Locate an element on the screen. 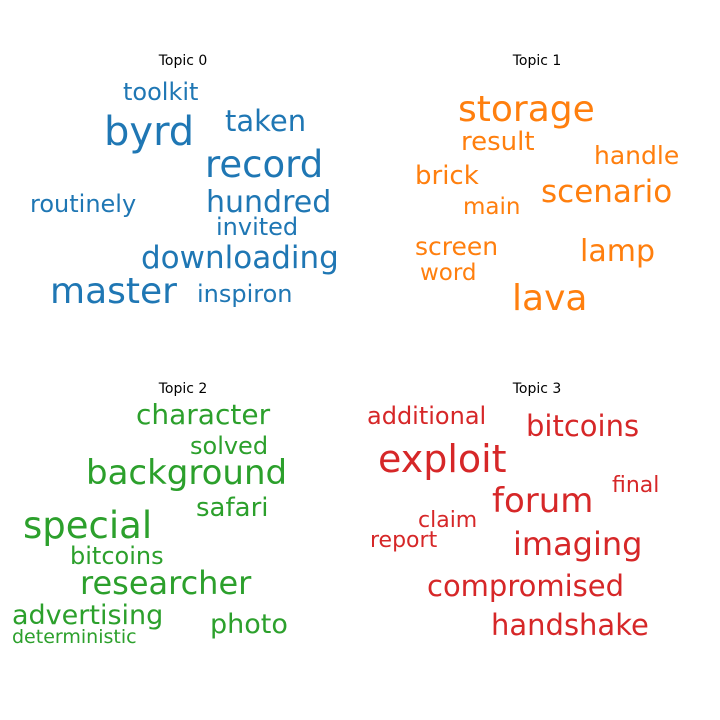  wordcloud-word: lamp is located at coordinates (617, 251).